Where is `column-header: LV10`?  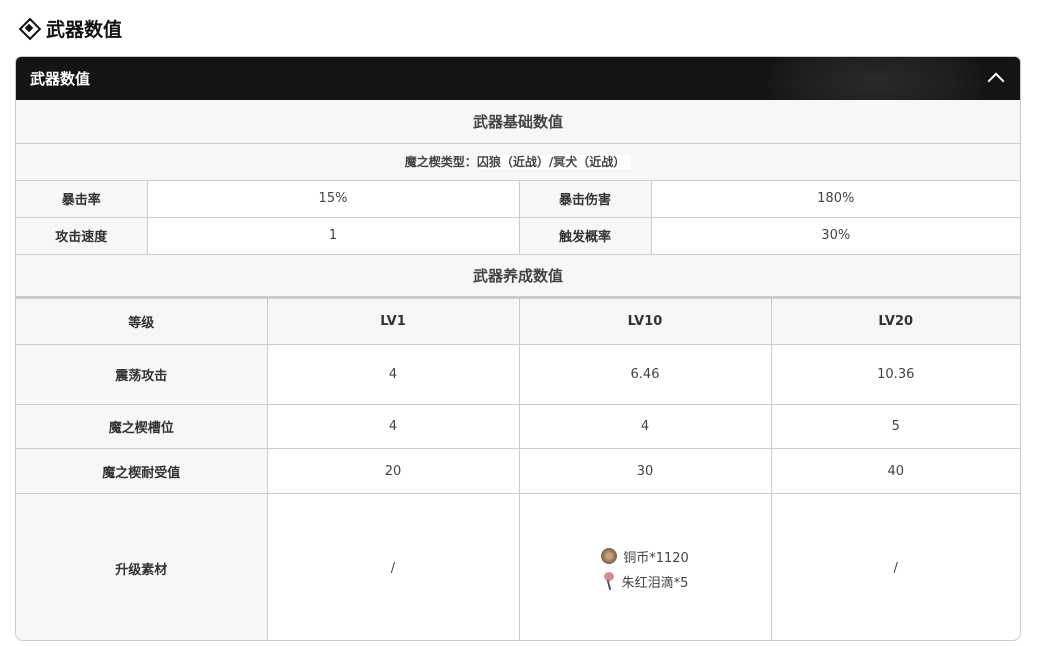 column-header: LV10 is located at coordinates (645, 321).